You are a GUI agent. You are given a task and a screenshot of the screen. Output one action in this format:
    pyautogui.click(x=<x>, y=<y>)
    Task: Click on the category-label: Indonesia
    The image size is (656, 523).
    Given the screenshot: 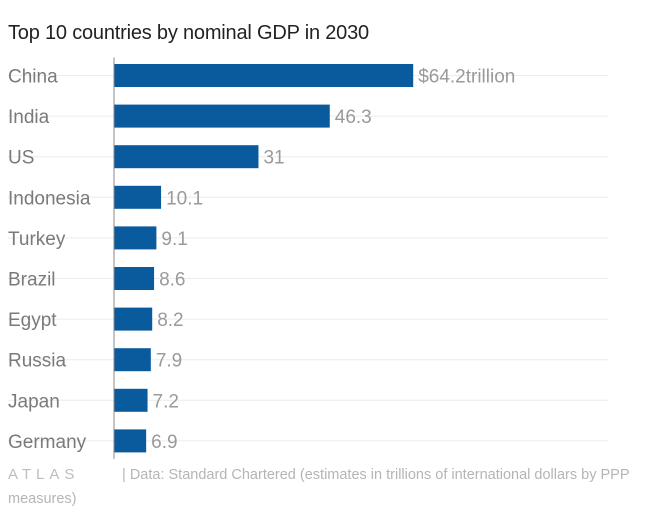 What is the action you would take?
    pyautogui.click(x=49, y=198)
    